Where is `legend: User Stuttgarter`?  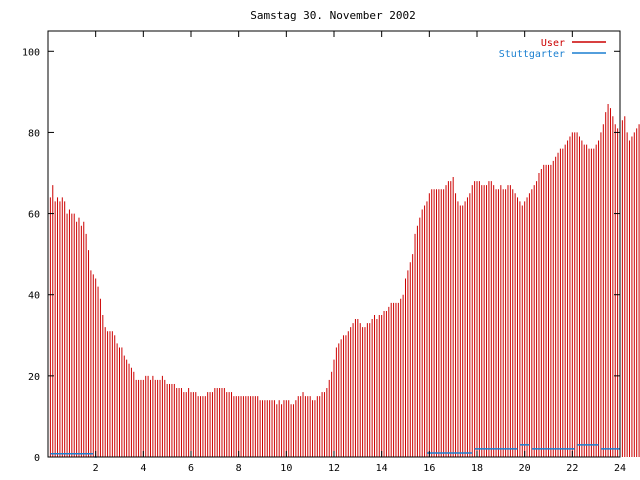 legend: User Stuttgarter is located at coordinates (552, 49).